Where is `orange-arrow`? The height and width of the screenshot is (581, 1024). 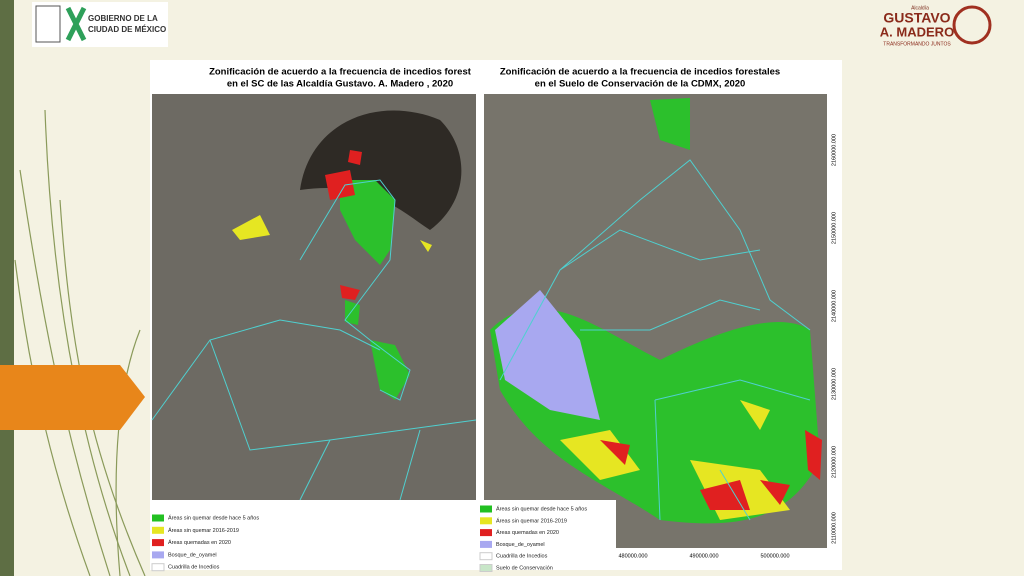 orange-arrow is located at coordinates (72, 397).